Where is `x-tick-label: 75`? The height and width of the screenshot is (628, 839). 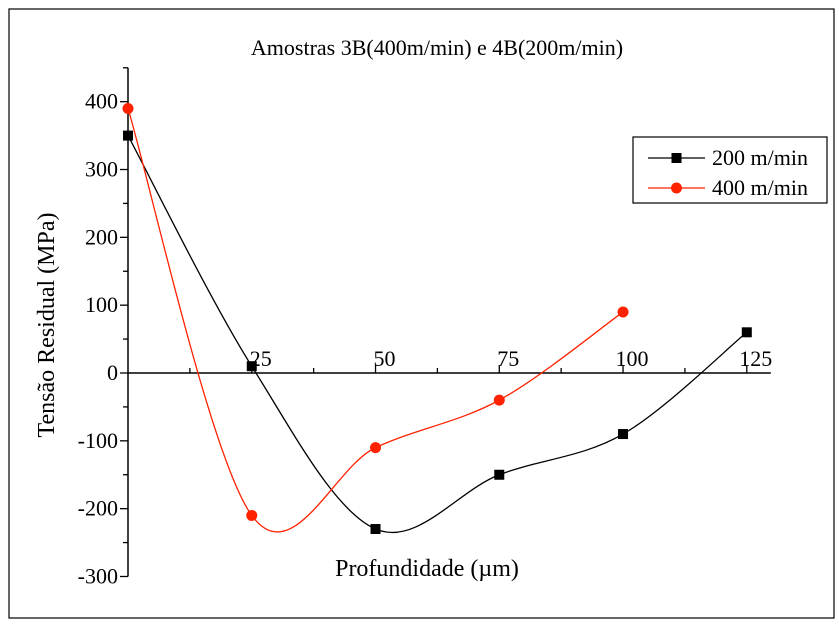
x-tick-label: 75 is located at coordinates (508, 358).